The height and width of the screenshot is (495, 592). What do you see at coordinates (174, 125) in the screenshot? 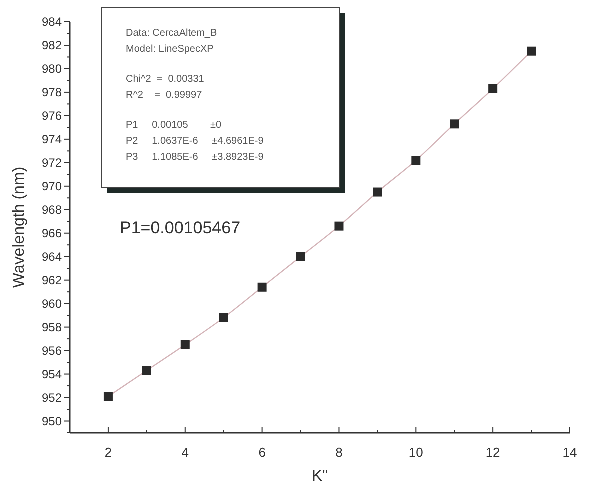
I see `annotation: P1 0.00105 ±0` at bounding box center [174, 125].